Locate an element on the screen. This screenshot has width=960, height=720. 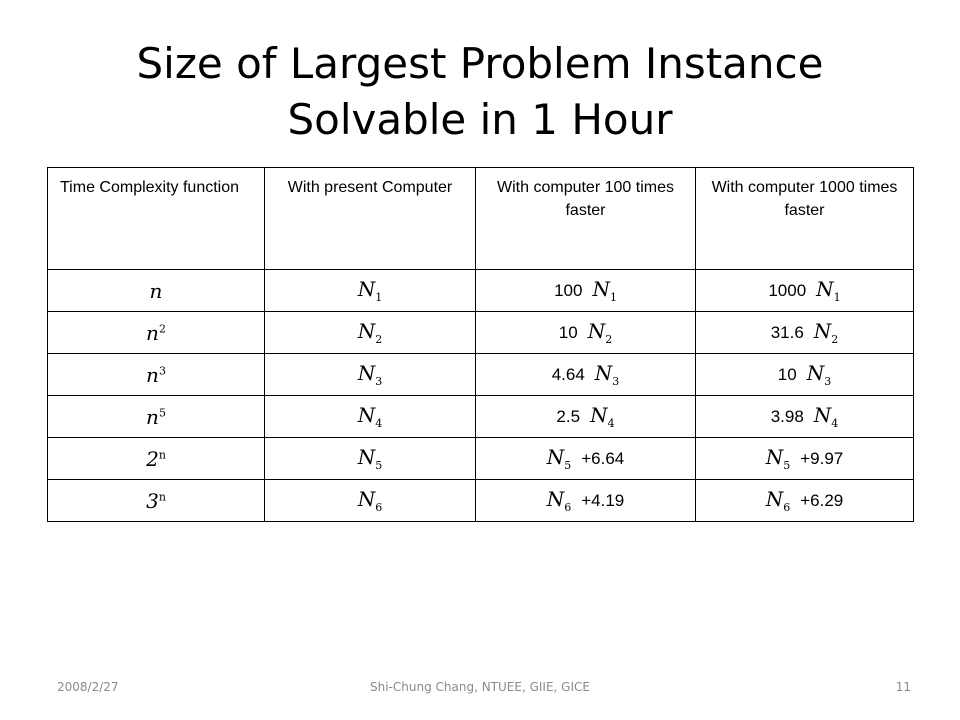
complexity-function-cell: 3n is located at coordinates (156, 500).